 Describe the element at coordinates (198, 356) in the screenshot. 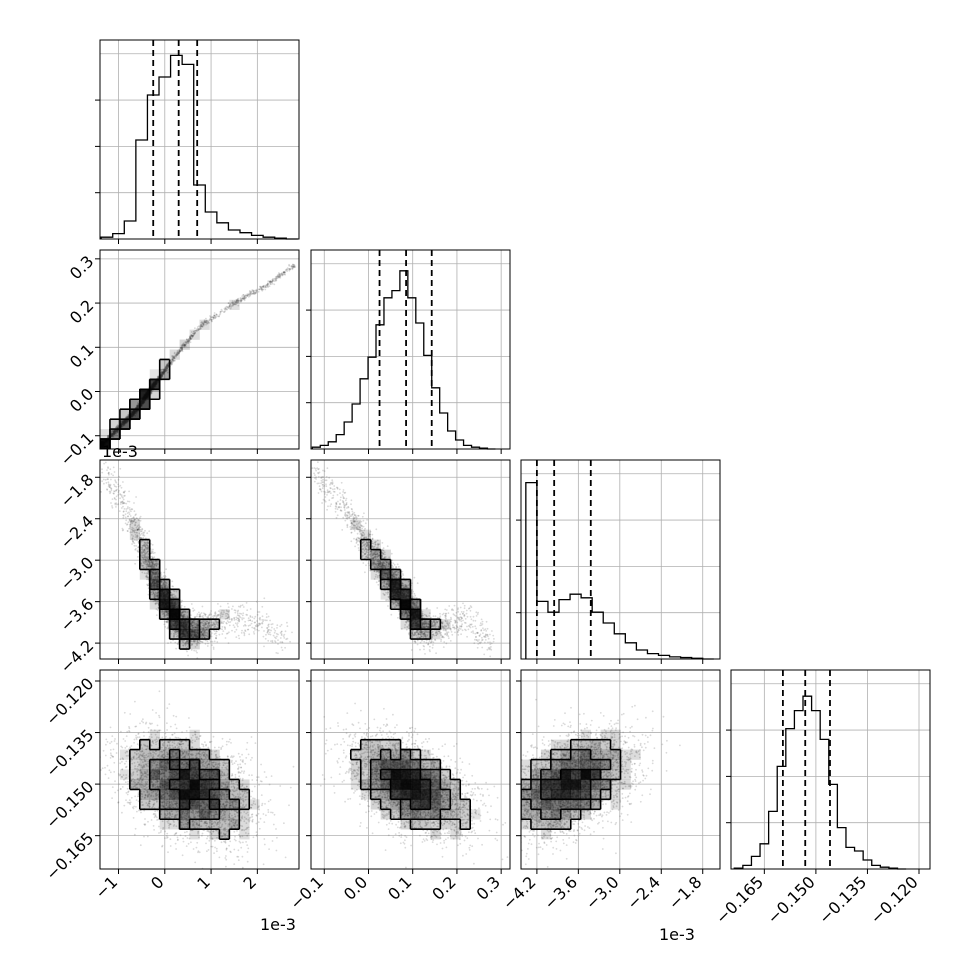

I see `density-layer` at that location.